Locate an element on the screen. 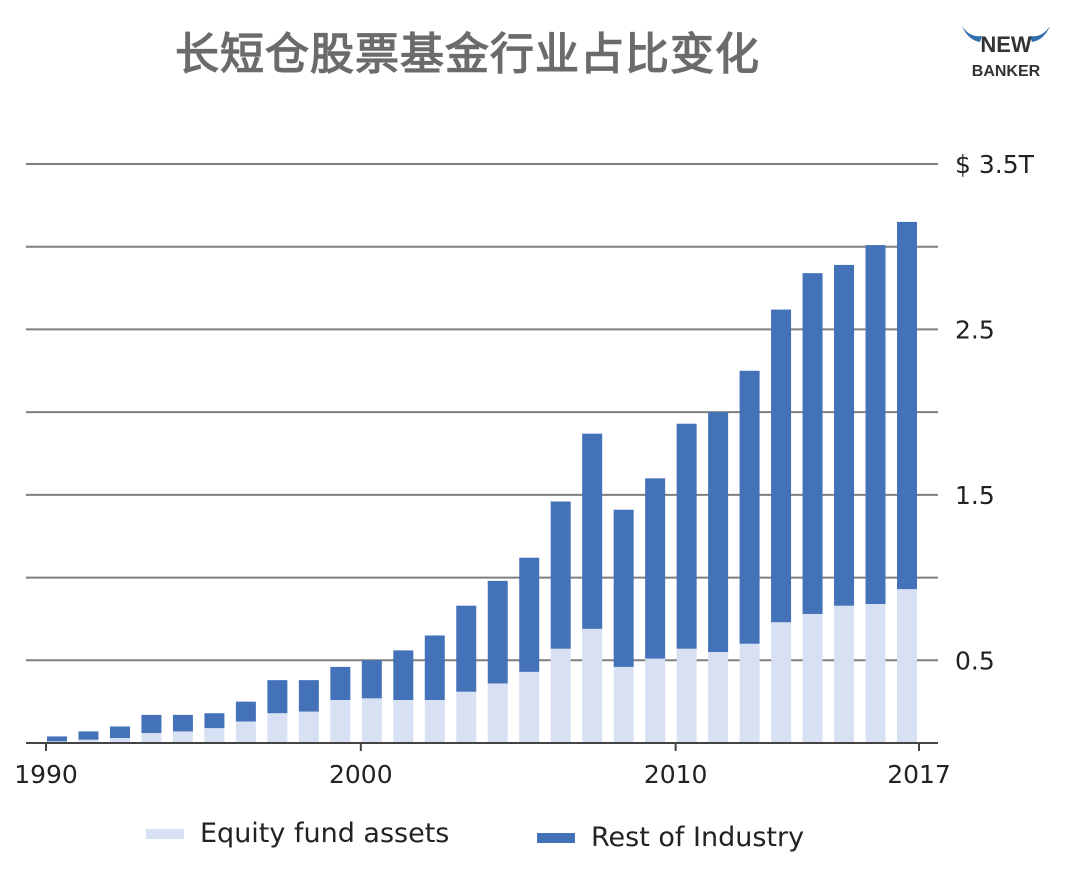 The image size is (1080, 874). legend-item-equity: Equity fund assets is located at coordinates (297, 833).